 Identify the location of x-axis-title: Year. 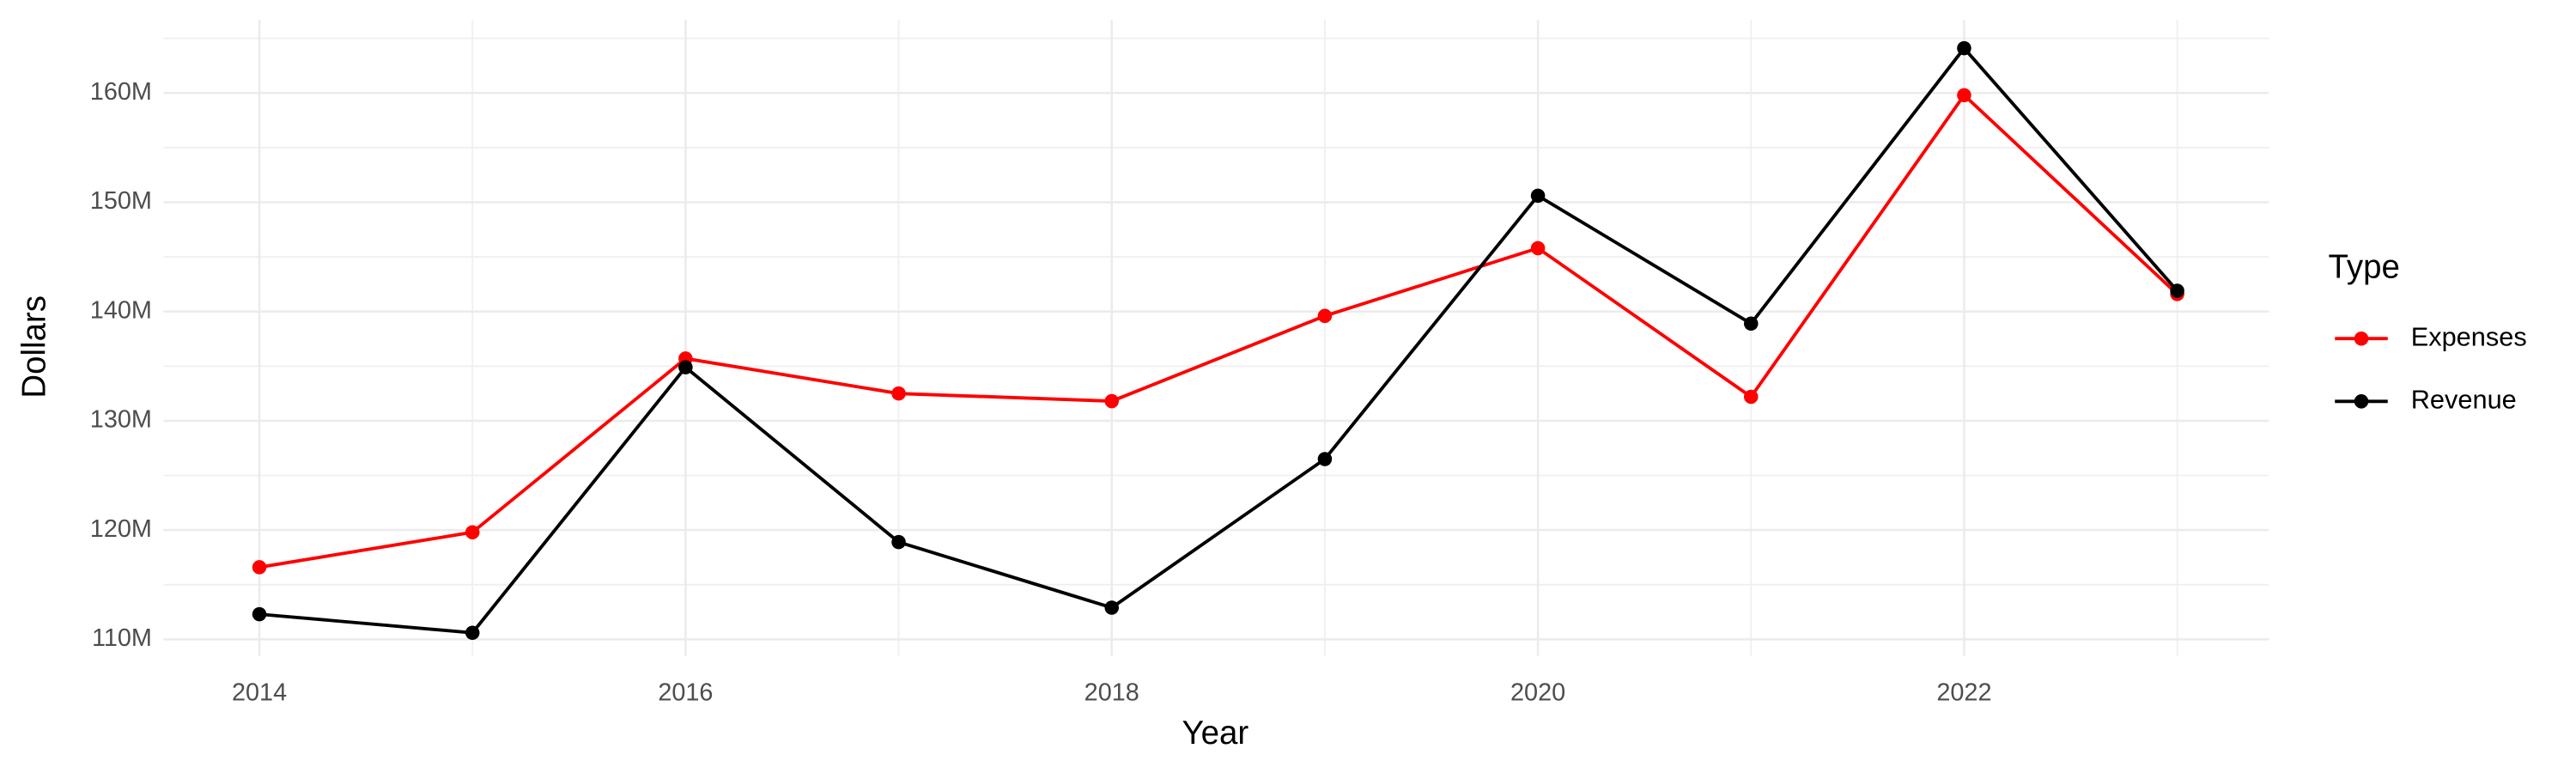
(1215, 733).